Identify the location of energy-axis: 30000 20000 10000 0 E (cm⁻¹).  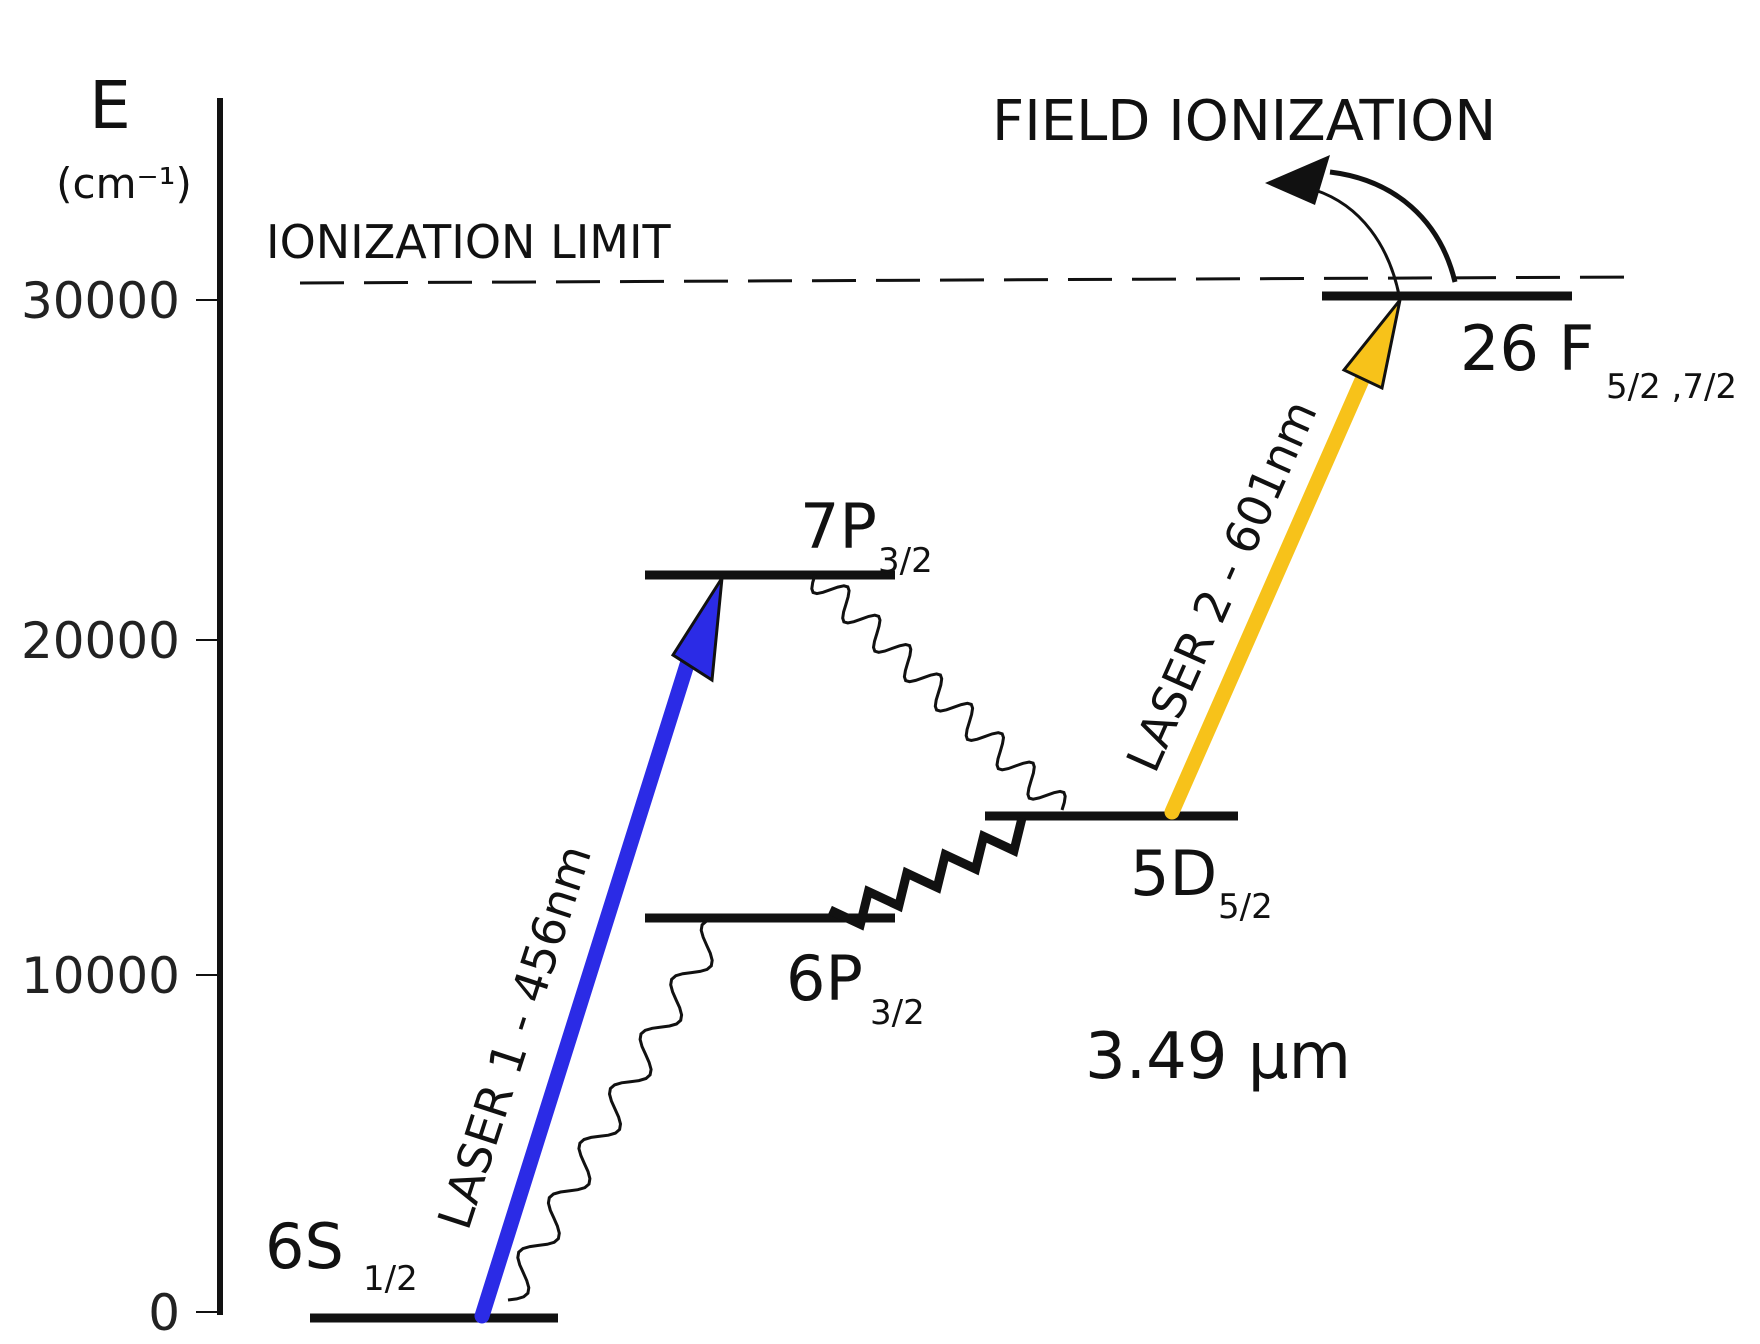
(122, 704).